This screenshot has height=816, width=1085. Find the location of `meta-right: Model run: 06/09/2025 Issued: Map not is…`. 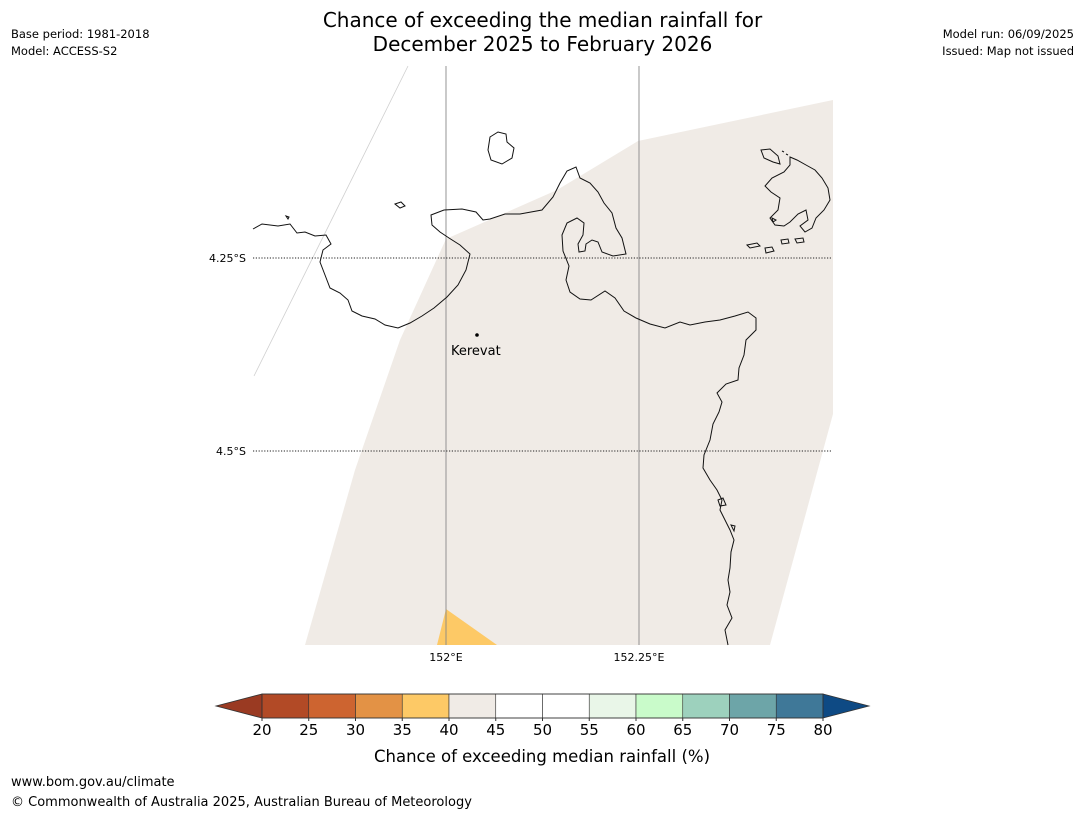

meta-right: Model run: 06/09/2025 Issued: Map not is… is located at coordinates (1008, 43).